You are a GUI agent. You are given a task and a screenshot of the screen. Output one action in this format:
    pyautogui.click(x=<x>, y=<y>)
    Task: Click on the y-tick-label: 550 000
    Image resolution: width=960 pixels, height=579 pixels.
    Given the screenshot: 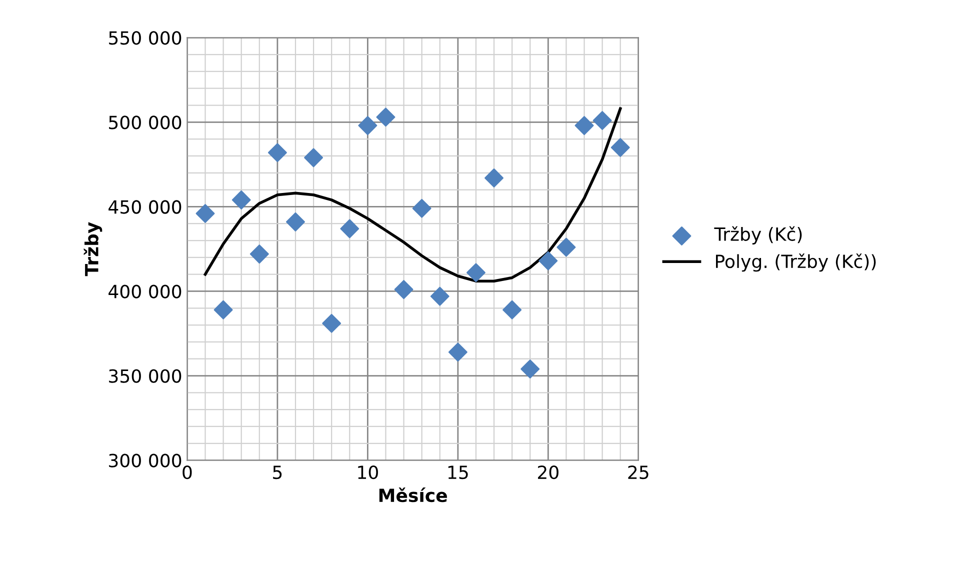 What is the action you would take?
    pyautogui.click(x=145, y=38)
    